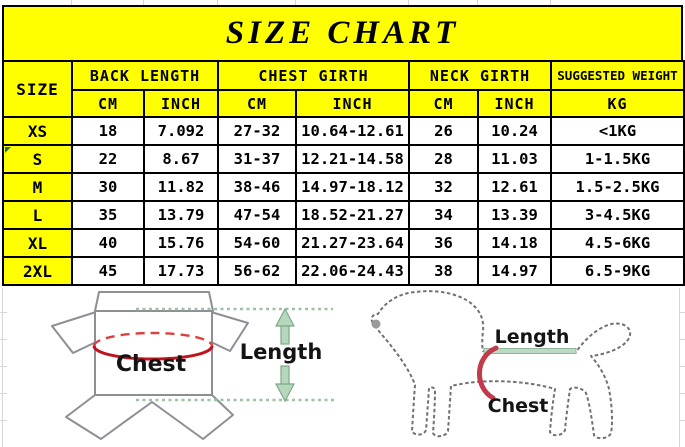 This screenshot has width=685, height=447. What do you see at coordinates (285, 355) in the screenshot?
I see `length-arrow` at bounding box center [285, 355].